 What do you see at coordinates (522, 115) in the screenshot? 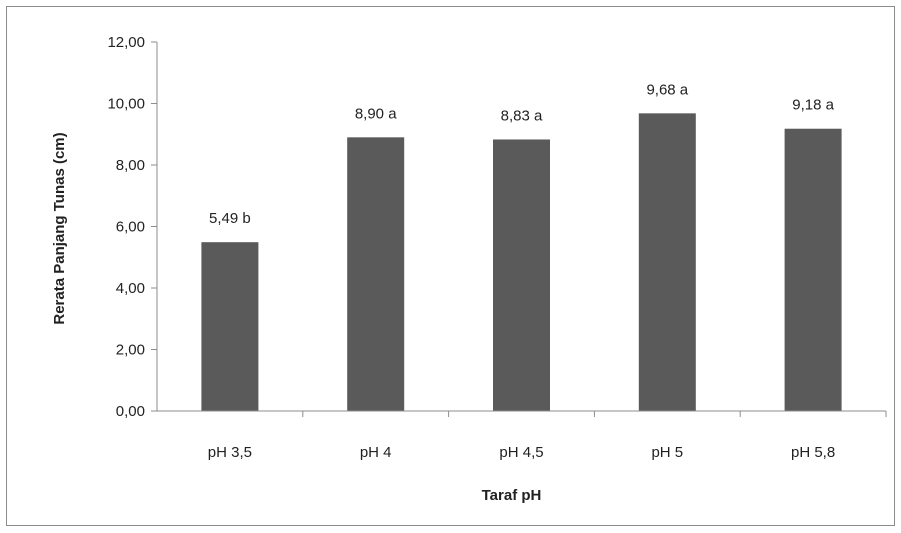
I see `data-label: 8,83 a` at bounding box center [522, 115].